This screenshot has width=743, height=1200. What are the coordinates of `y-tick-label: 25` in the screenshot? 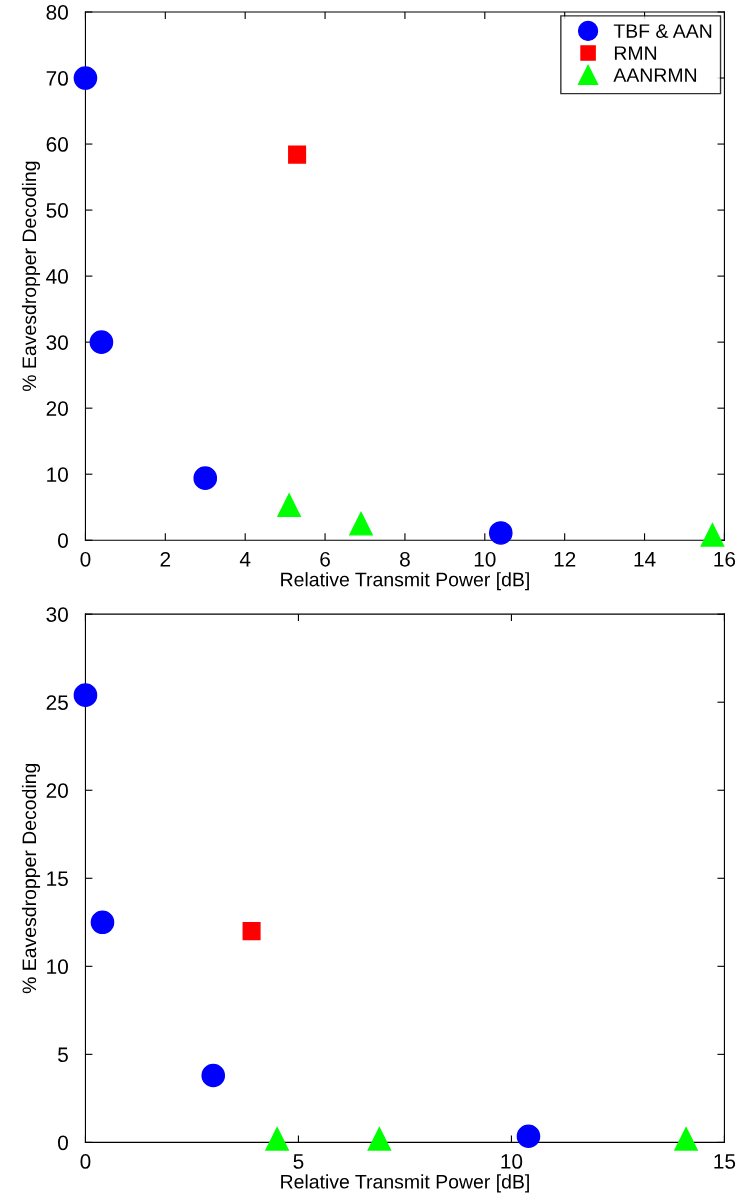 It's located at (57, 702).